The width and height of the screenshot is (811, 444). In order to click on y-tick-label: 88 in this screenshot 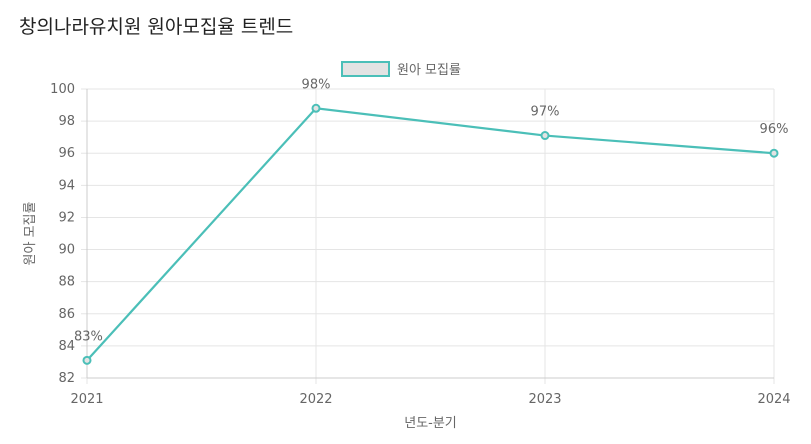, I will do `click(66, 282)`.